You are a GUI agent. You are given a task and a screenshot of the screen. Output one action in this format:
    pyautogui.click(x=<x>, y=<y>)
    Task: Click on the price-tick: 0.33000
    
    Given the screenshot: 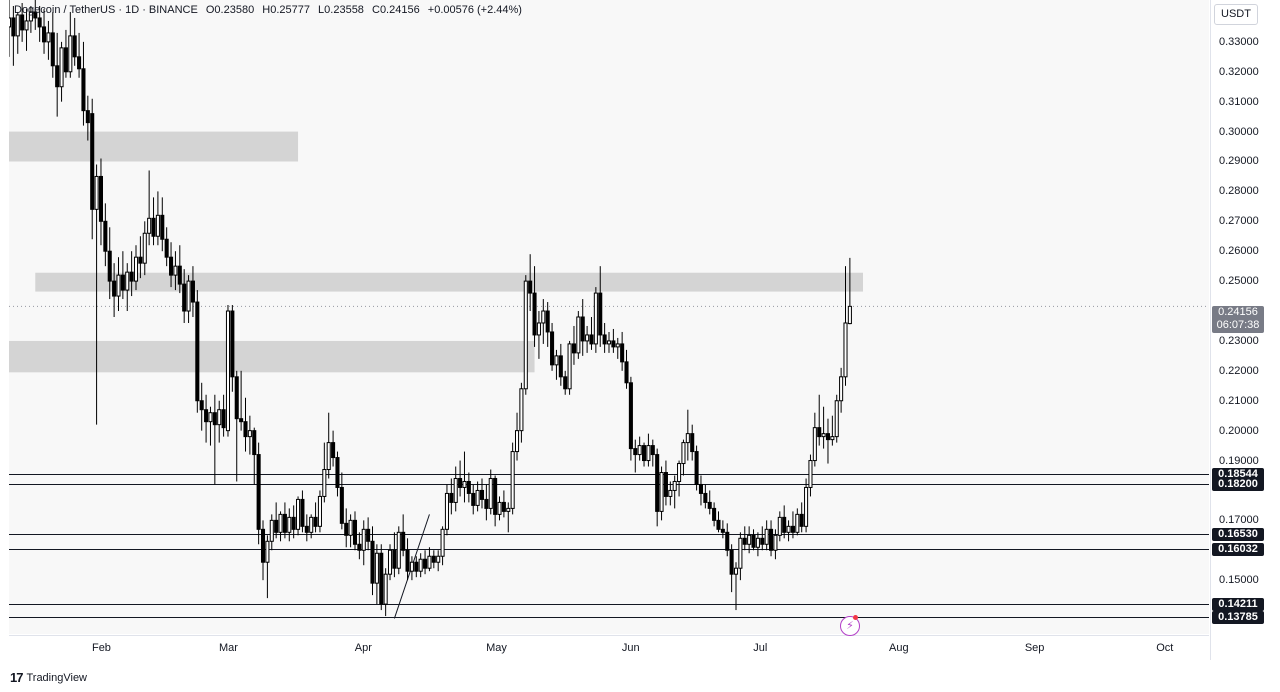 What is the action you would take?
    pyautogui.click(x=1239, y=41)
    